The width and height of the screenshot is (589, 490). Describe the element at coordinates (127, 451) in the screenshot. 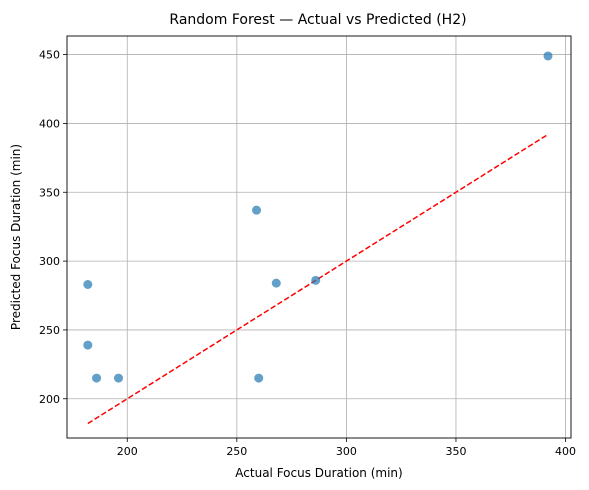

I see `x-tick-label: 200` at that location.